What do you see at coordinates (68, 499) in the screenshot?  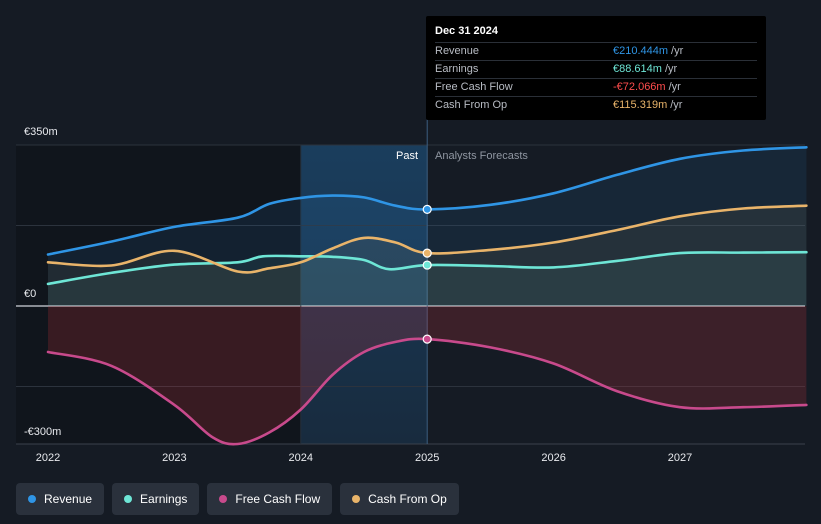 I see `legend-label: Revenue` at bounding box center [68, 499].